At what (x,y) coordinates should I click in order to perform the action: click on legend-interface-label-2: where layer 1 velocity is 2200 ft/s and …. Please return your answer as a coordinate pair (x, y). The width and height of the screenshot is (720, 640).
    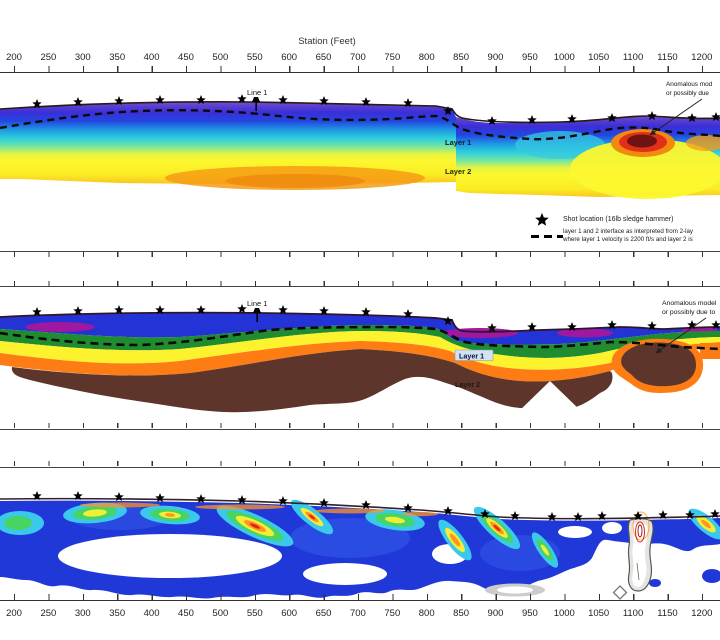
    Looking at the image, I should click on (628, 239).